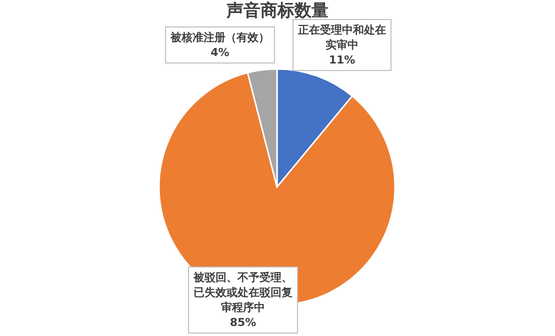 The image size is (555, 336). I want to click on data-label: 85%, so click(243, 322).